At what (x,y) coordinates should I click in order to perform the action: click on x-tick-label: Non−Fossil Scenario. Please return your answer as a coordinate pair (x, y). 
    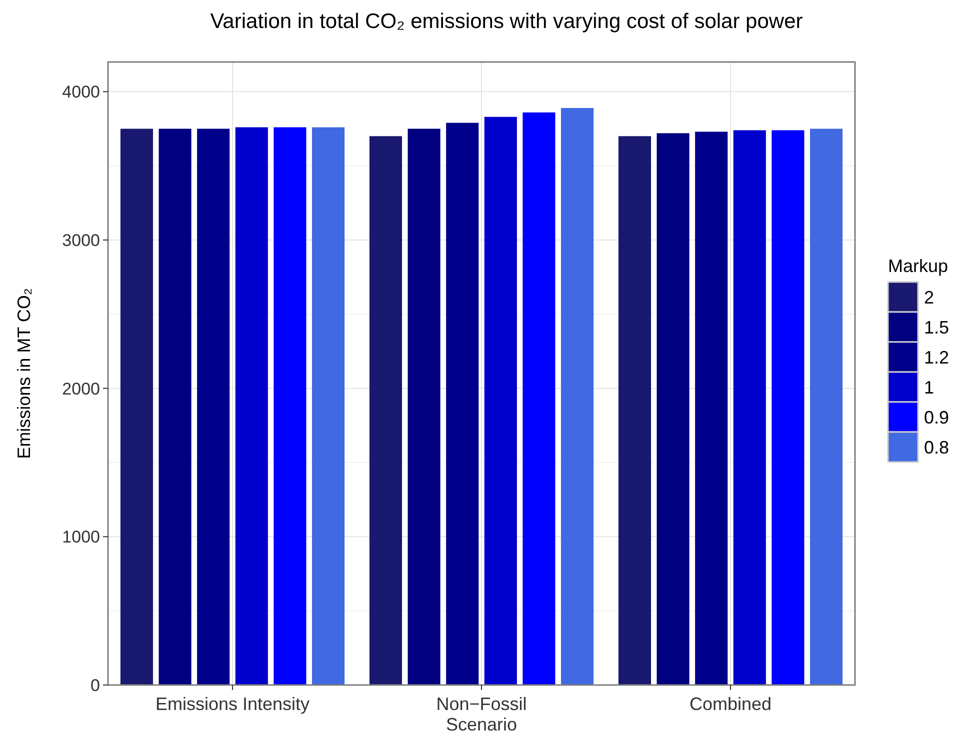
    Looking at the image, I should click on (481, 714).